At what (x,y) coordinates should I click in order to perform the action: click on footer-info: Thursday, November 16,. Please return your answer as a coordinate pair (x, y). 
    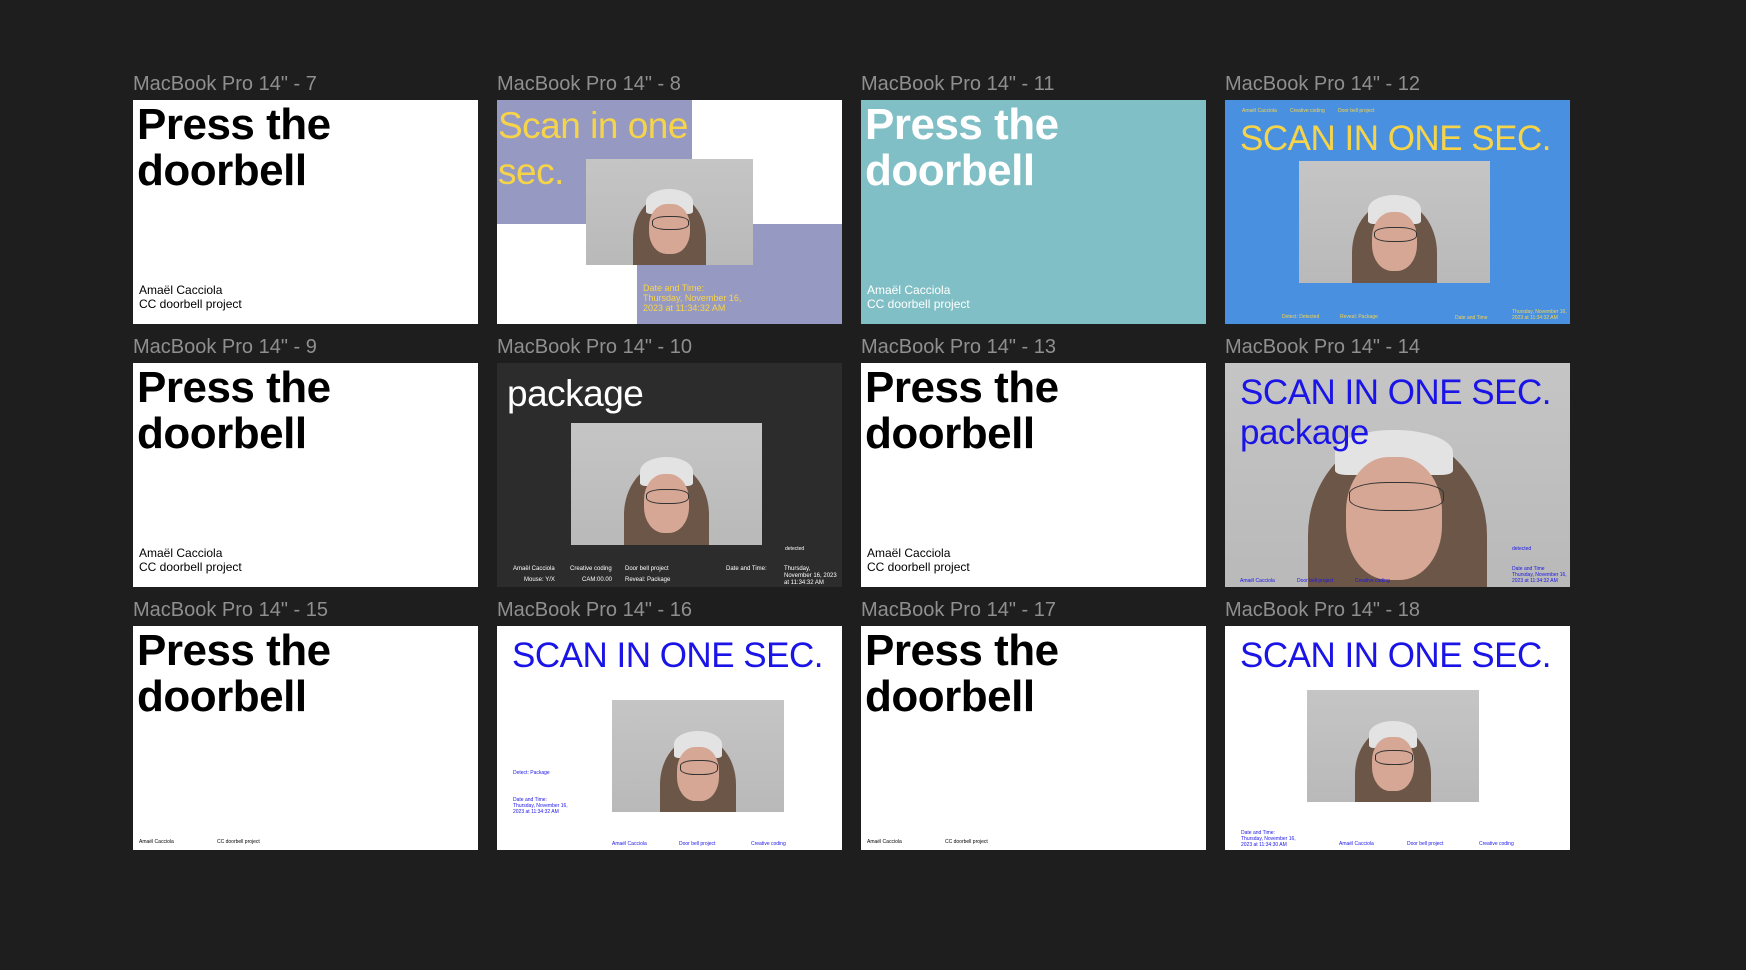
    Looking at the image, I should click on (1539, 575).